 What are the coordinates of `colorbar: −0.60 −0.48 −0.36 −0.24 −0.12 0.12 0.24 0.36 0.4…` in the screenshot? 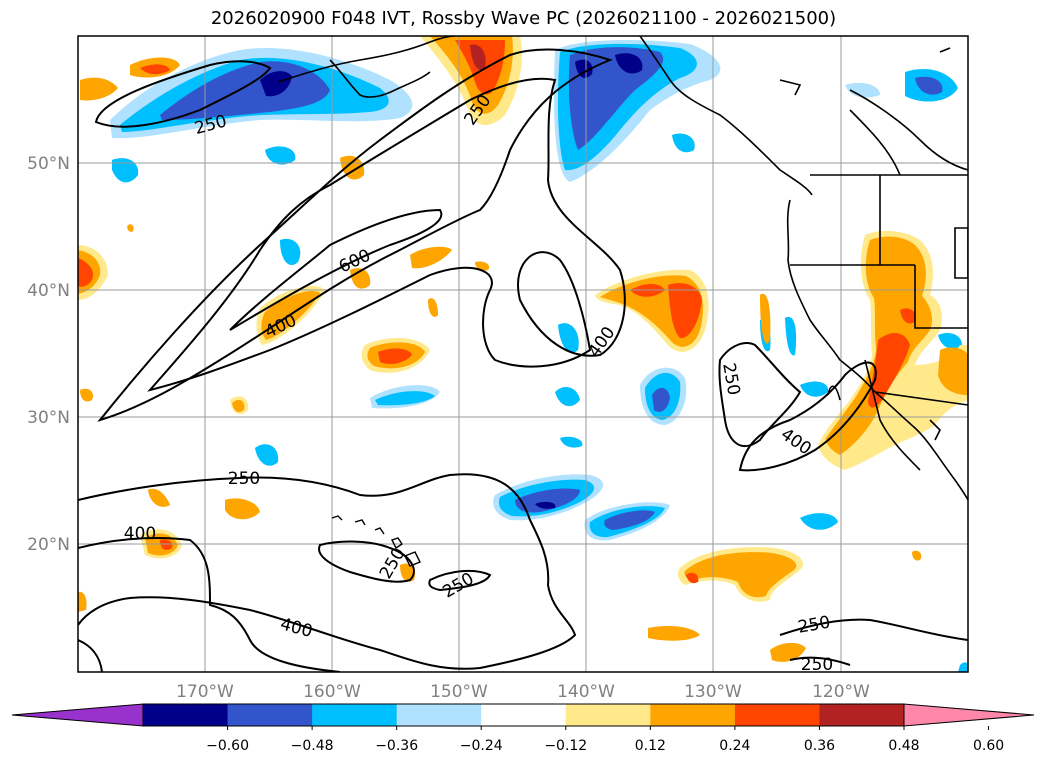 It's located at (523, 728).